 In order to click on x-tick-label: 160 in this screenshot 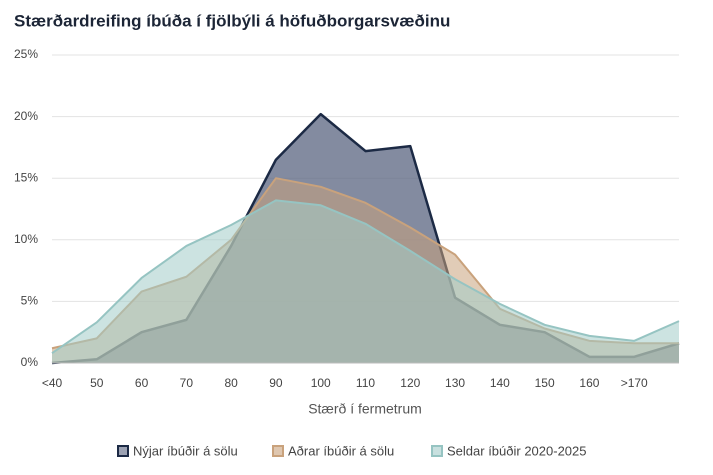, I will do `click(589, 383)`.